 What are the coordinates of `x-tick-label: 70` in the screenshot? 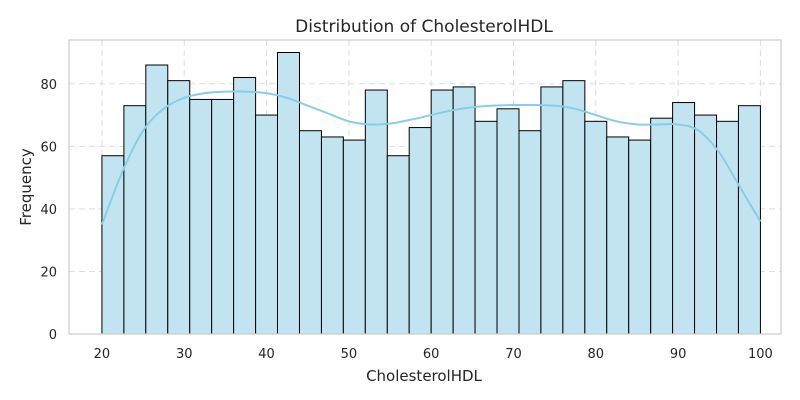 It's located at (513, 354).